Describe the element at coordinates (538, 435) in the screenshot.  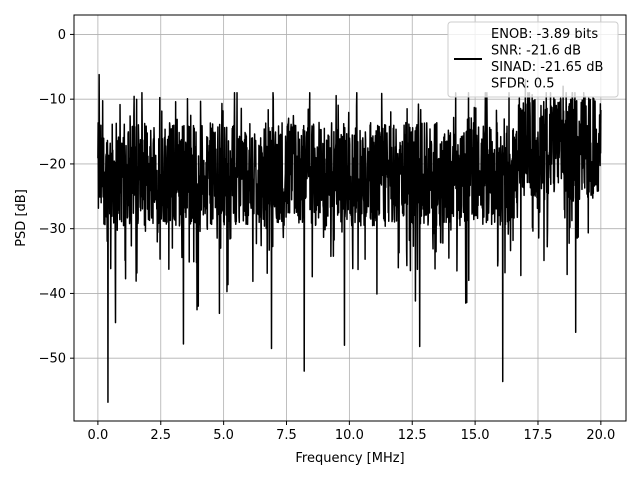
I see `x-tick-label: 17.5` at that location.